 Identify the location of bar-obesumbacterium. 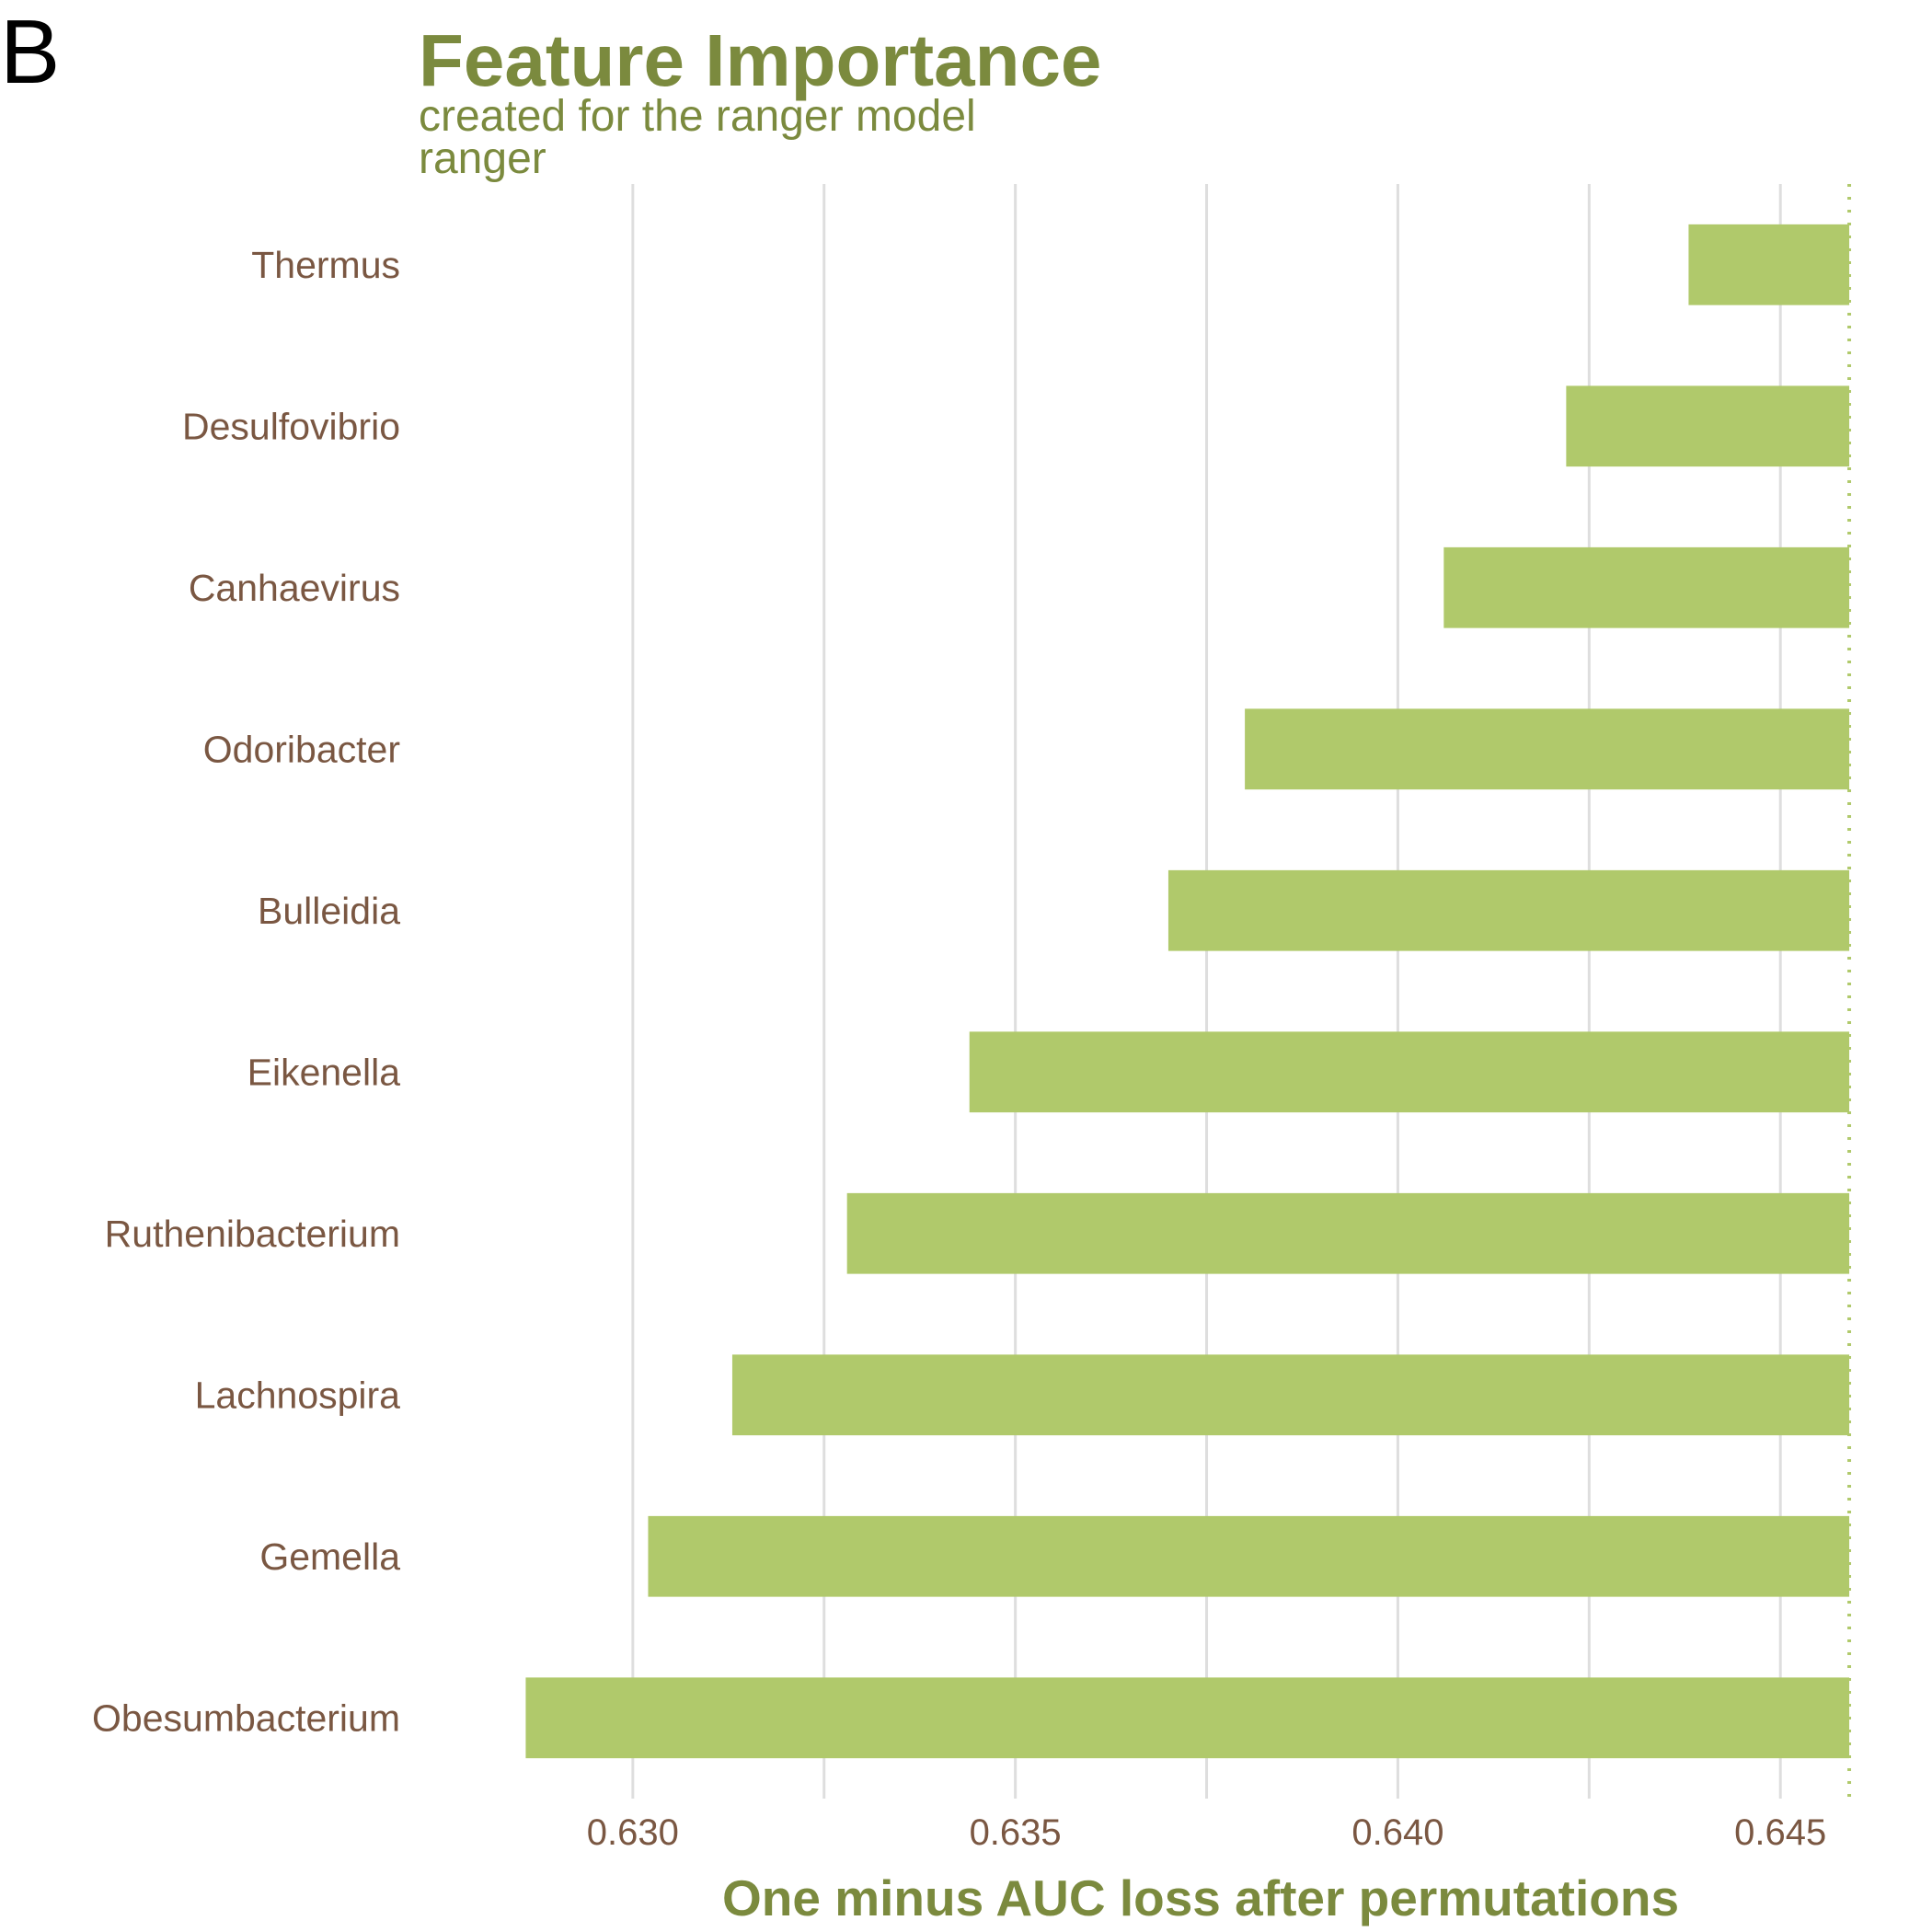
(1187, 1718).